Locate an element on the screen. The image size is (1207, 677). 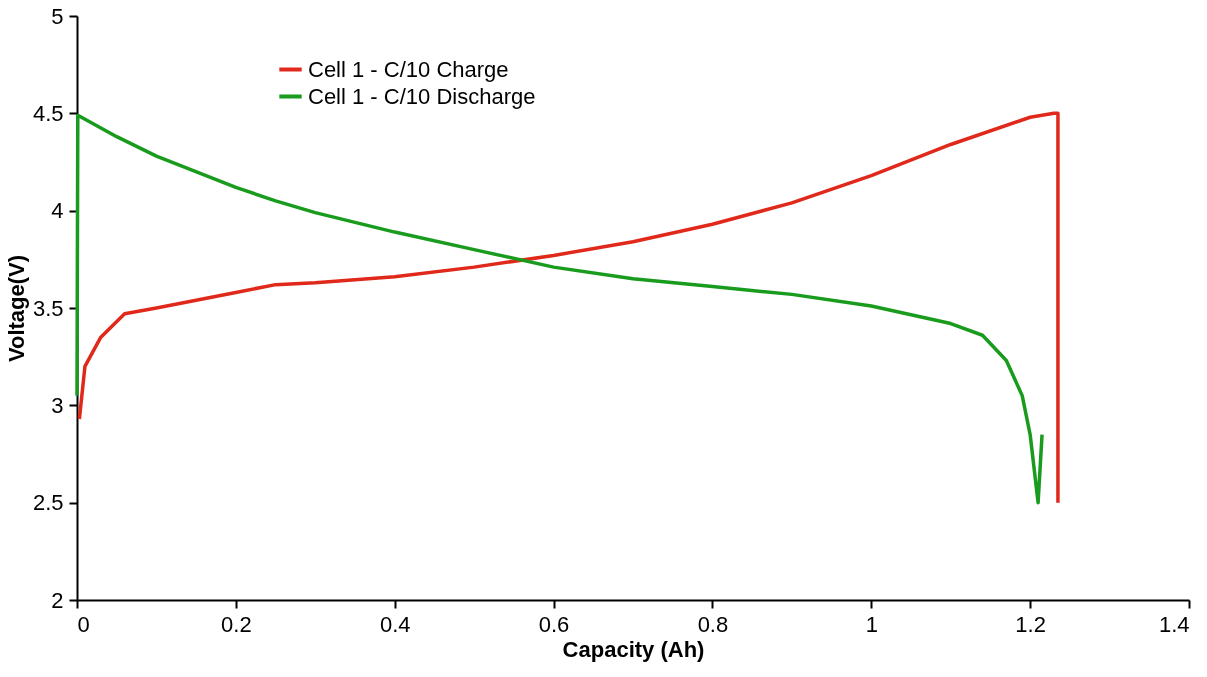
y-axis-title: Voltage(V) is located at coordinates (16, 308).